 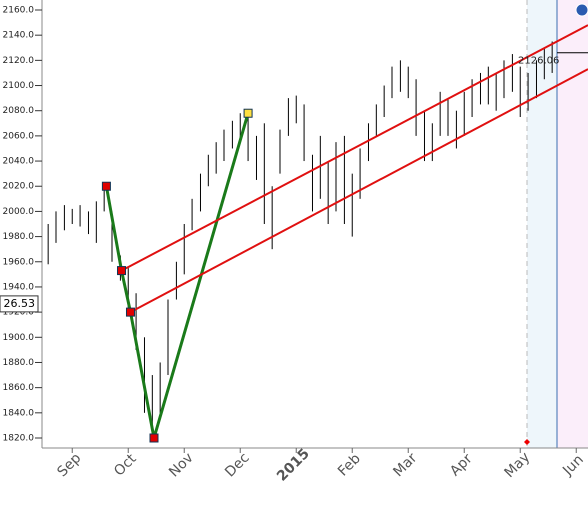 I want to click on y-tick-label: 1820.0, so click(x=19, y=439).